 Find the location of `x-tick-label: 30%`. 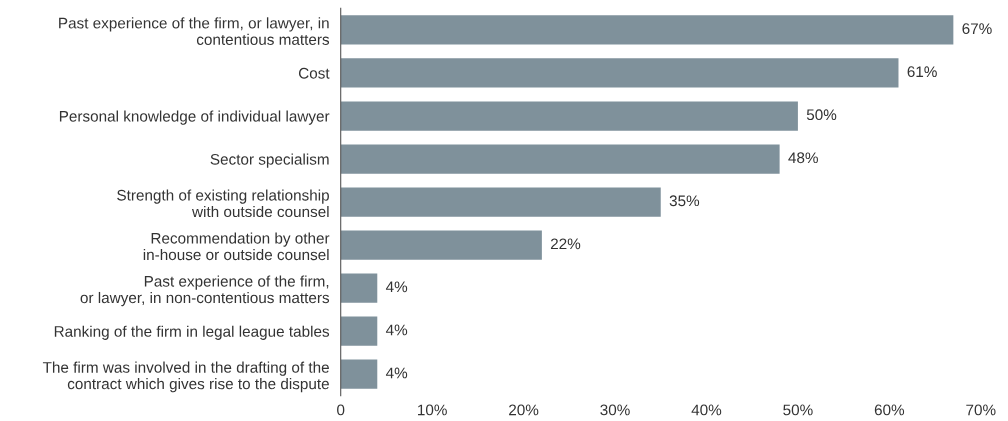

x-tick-label: 30% is located at coordinates (615, 410).